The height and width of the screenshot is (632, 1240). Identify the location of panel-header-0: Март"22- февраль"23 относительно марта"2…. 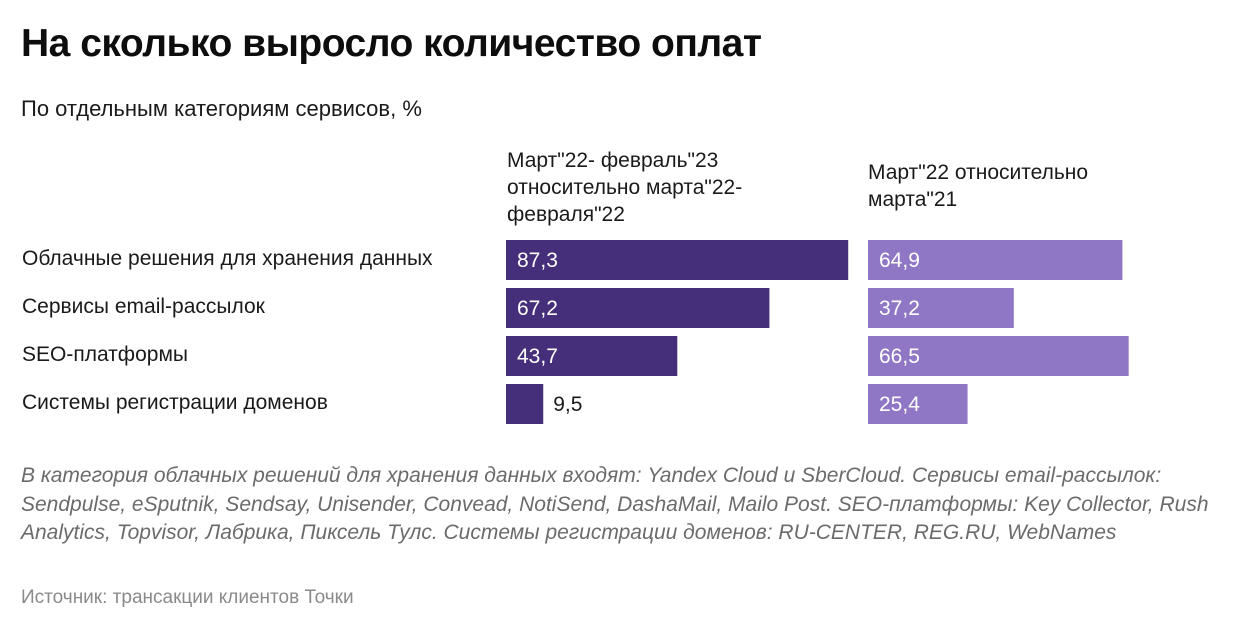
(625, 187).